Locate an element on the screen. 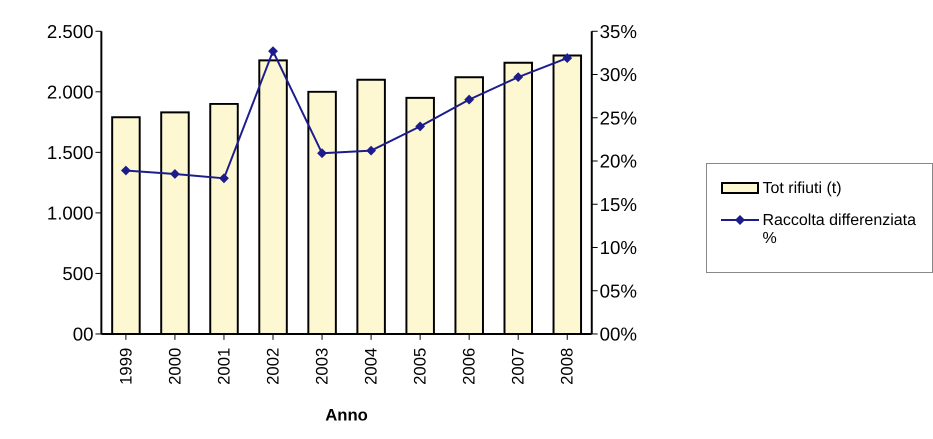 The width and height of the screenshot is (933, 439). x-tick-label: 2001 is located at coordinates (224, 366).